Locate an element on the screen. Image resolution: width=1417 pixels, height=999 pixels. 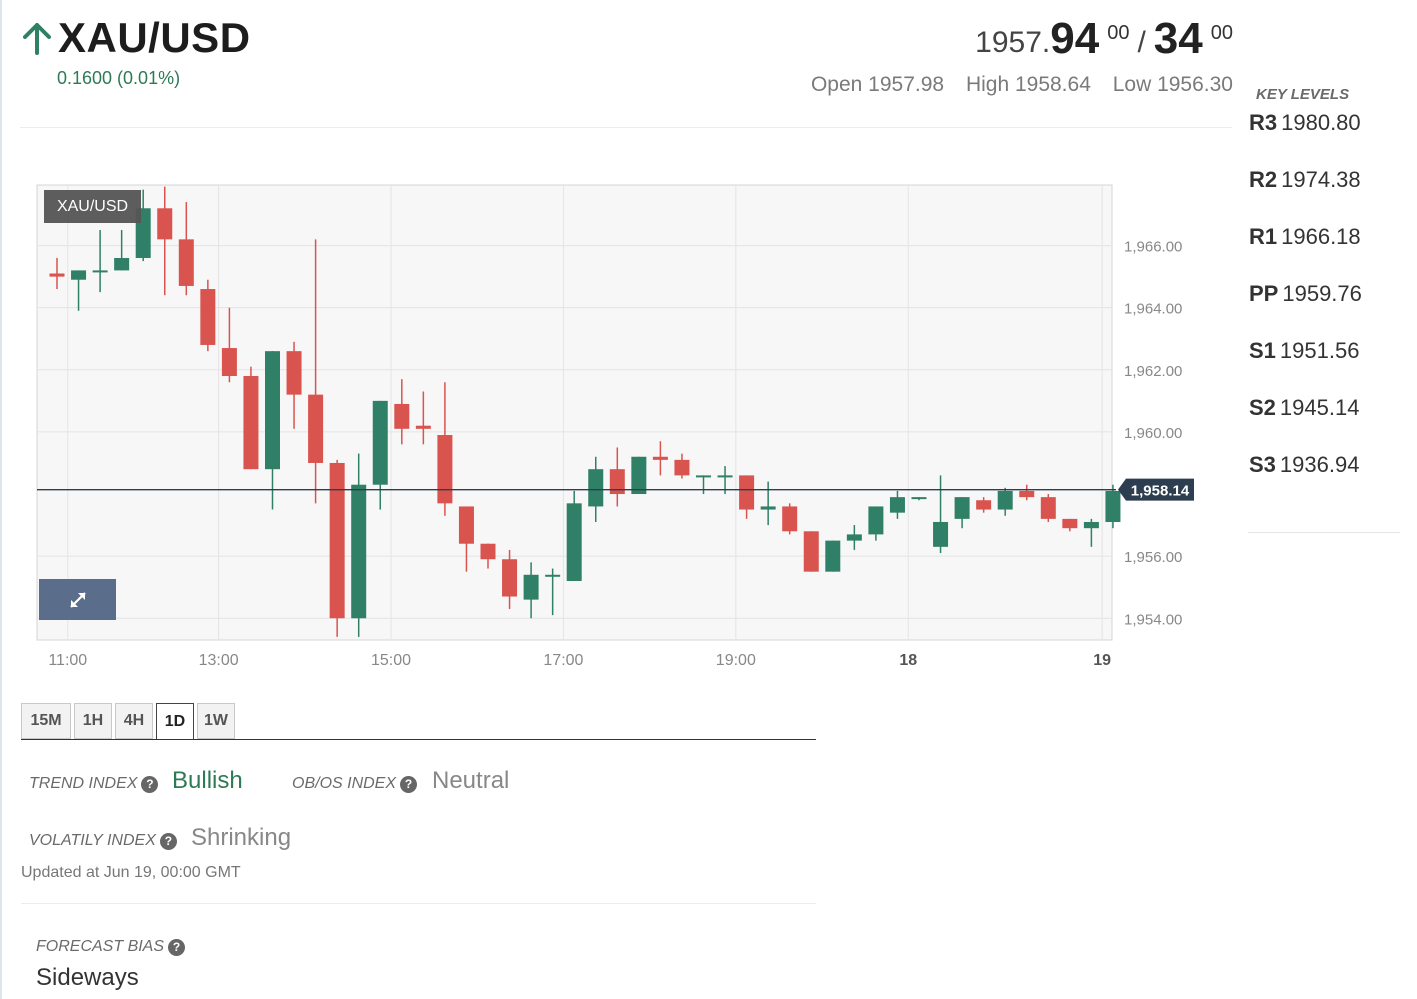
y-tick-label: 1,962.00 is located at coordinates (1153, 371).